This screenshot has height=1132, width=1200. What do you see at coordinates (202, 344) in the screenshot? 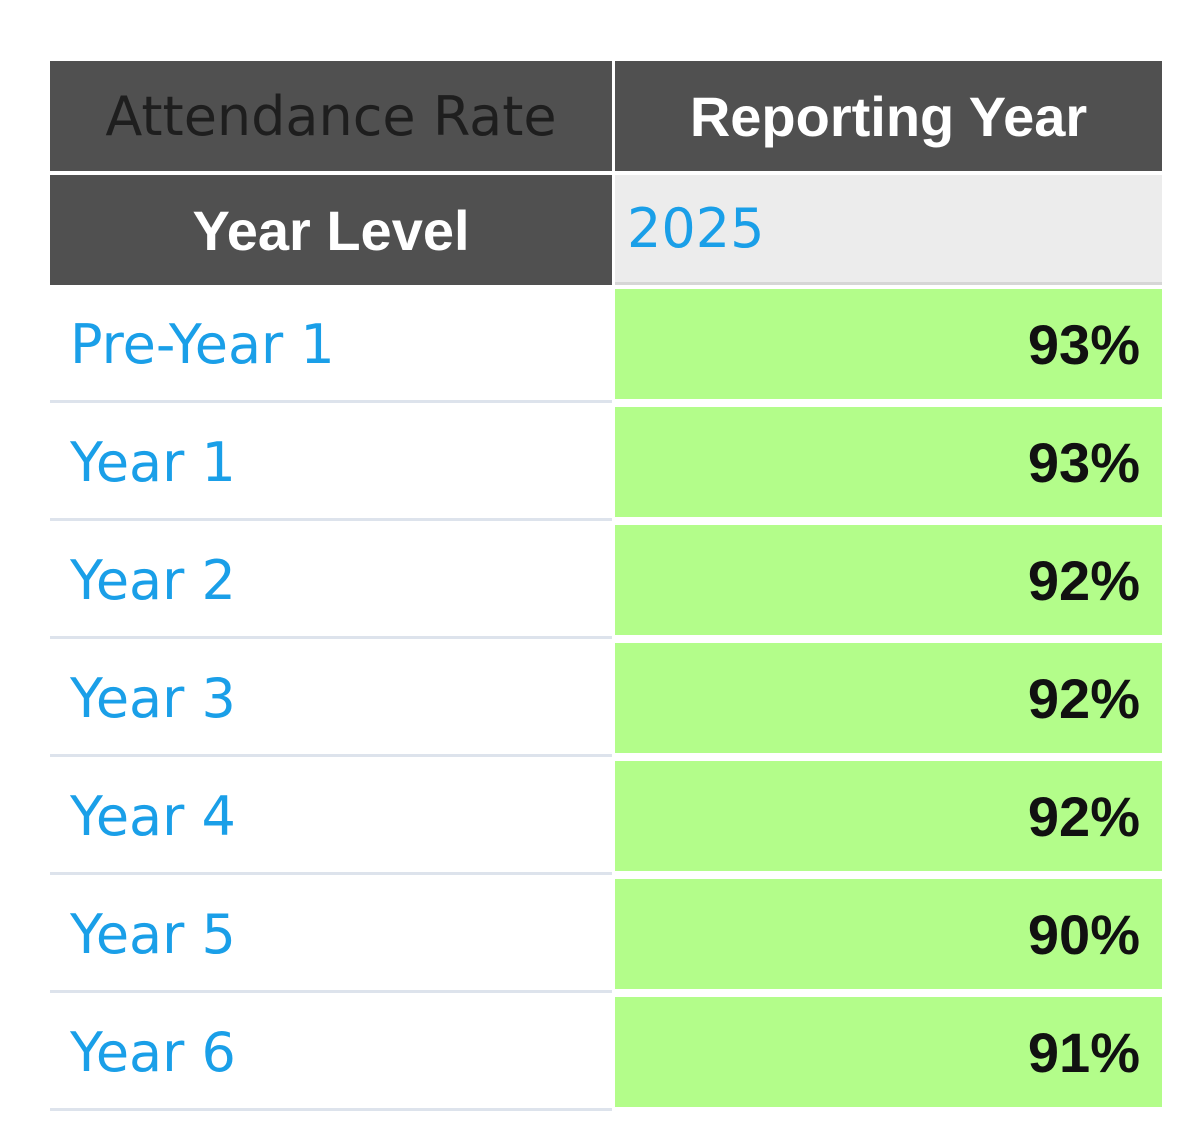
I see `level-link: Pre-Year 1` at bounding box center [202, 344].